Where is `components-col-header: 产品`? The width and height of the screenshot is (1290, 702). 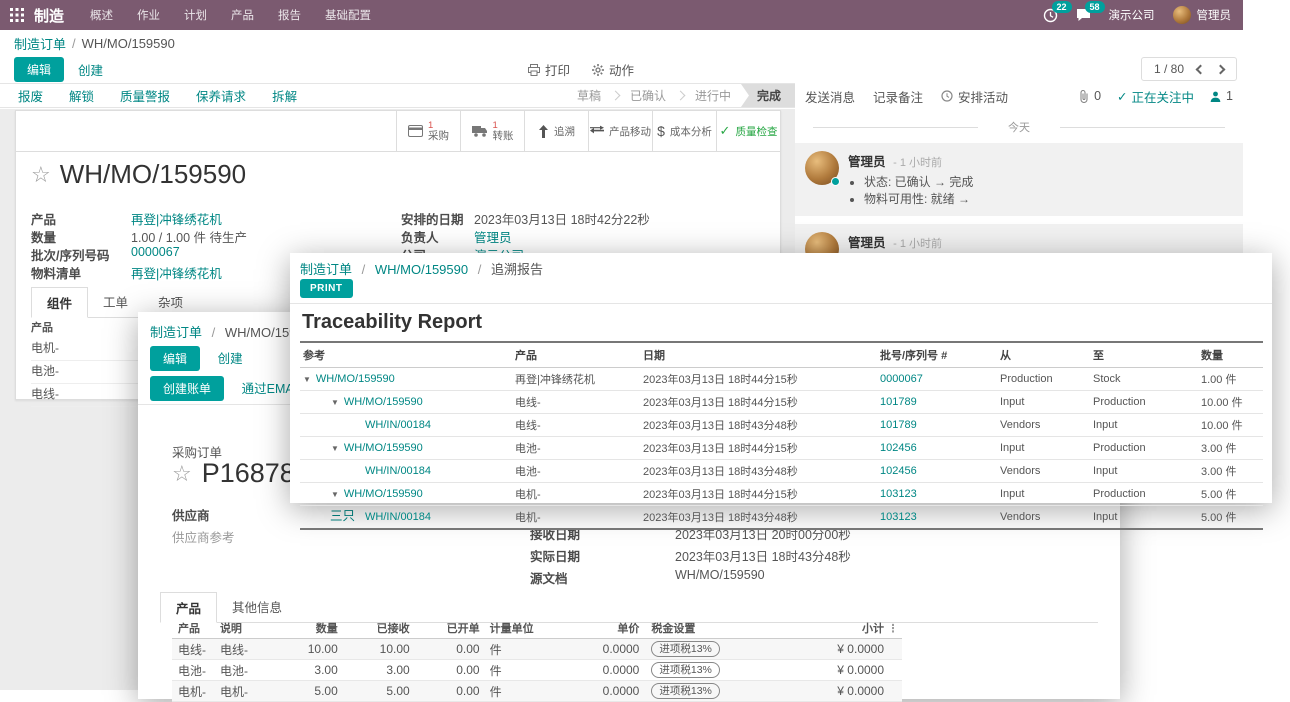
components-col-header: 产品 is located at coordinates (42, 328).